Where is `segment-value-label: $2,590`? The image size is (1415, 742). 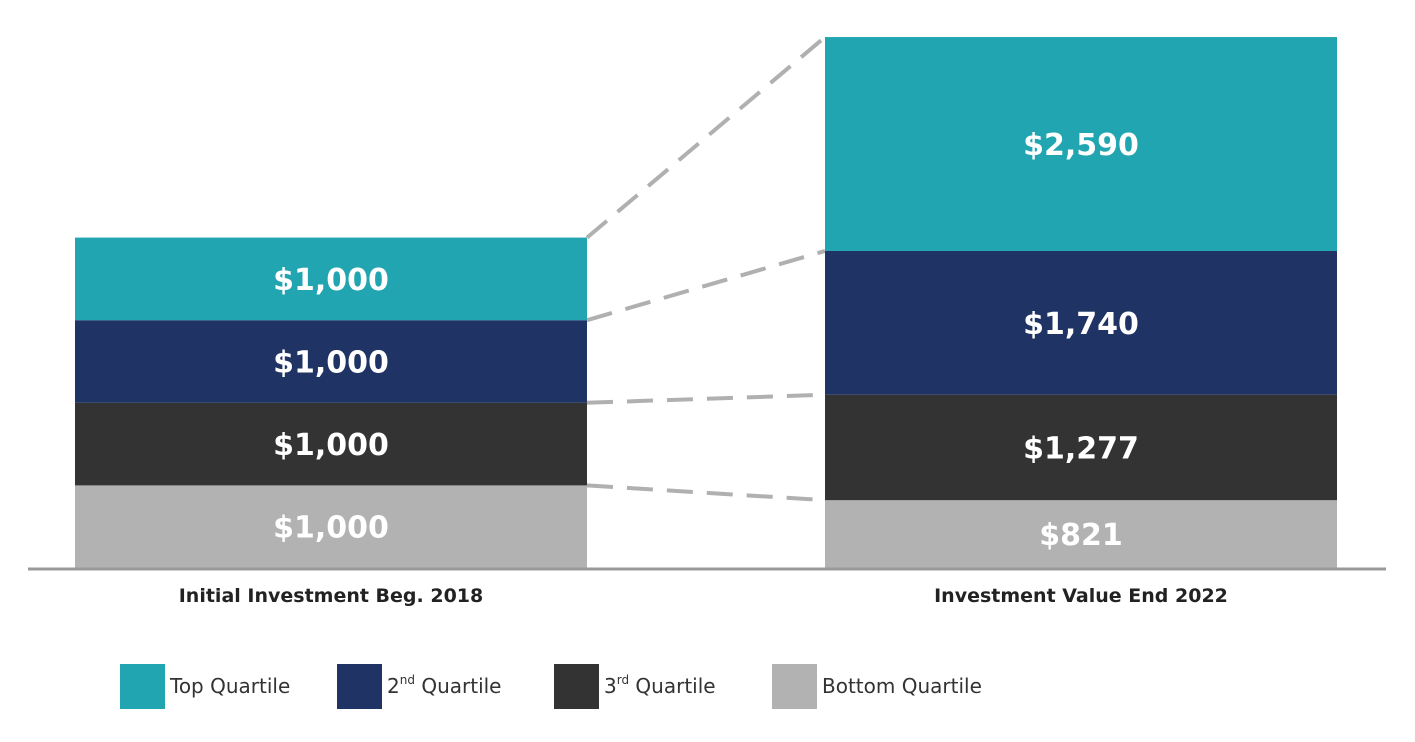
segment-value-label: $2,590 is located at coordinates (1081, 145).